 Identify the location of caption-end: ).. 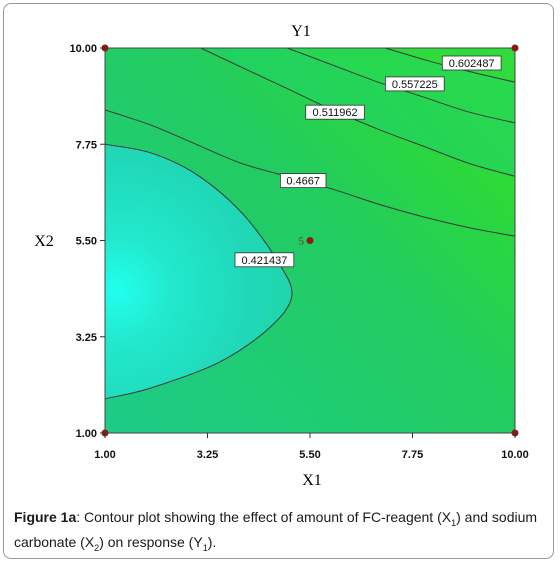
(212, 541).